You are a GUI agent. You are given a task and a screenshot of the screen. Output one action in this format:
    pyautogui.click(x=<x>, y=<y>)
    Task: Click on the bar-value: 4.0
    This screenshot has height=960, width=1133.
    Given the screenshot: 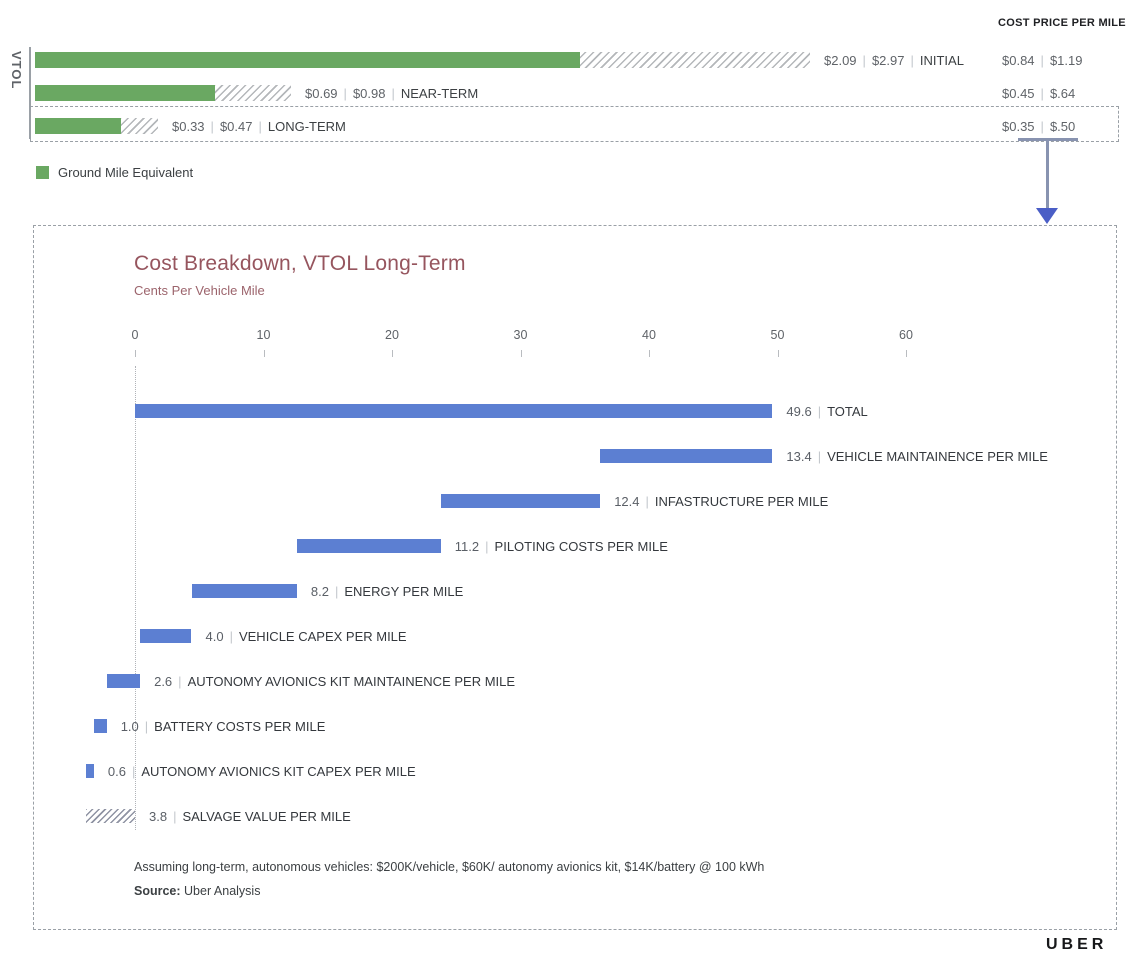 What is the action you would take?
    pyautogui.click(x=214, y=636)
    